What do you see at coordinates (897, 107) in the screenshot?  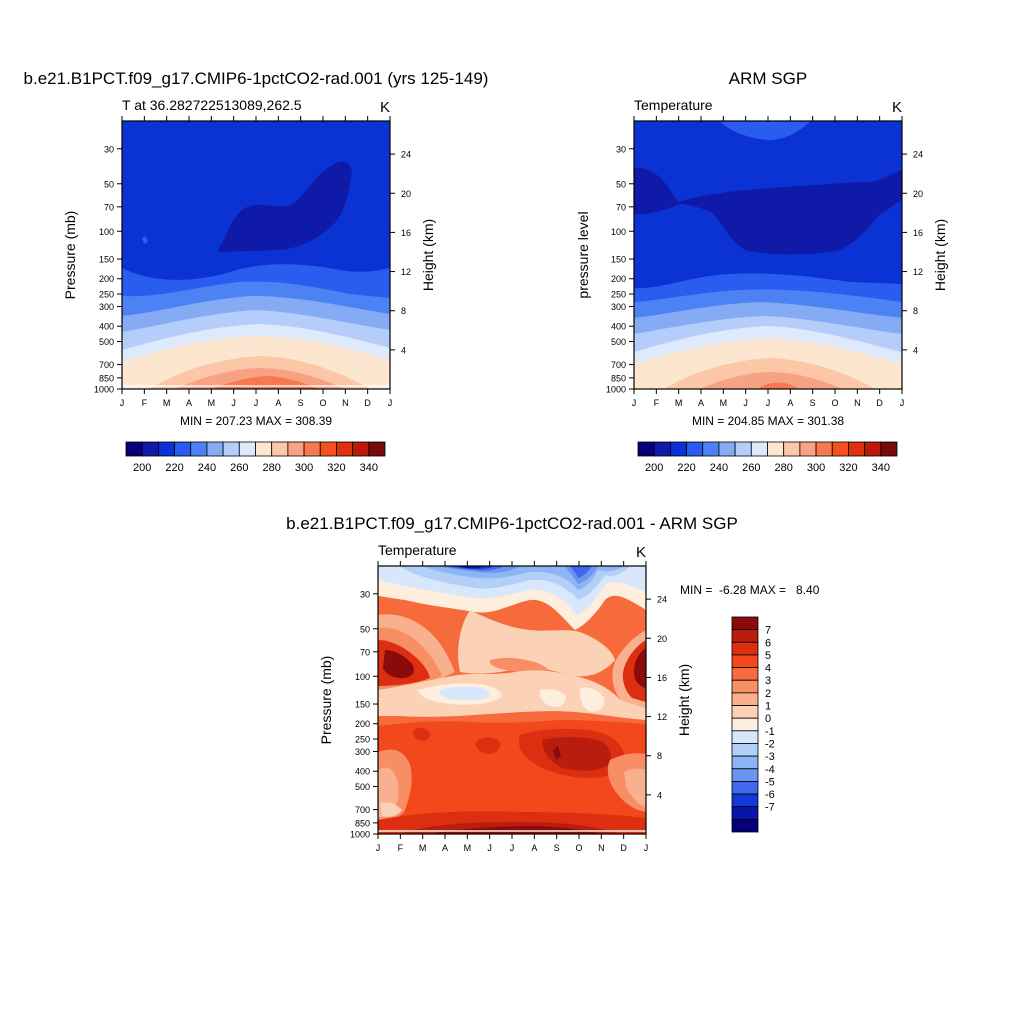 I see `panel-2-units: K` at bounding box center [897, 107].